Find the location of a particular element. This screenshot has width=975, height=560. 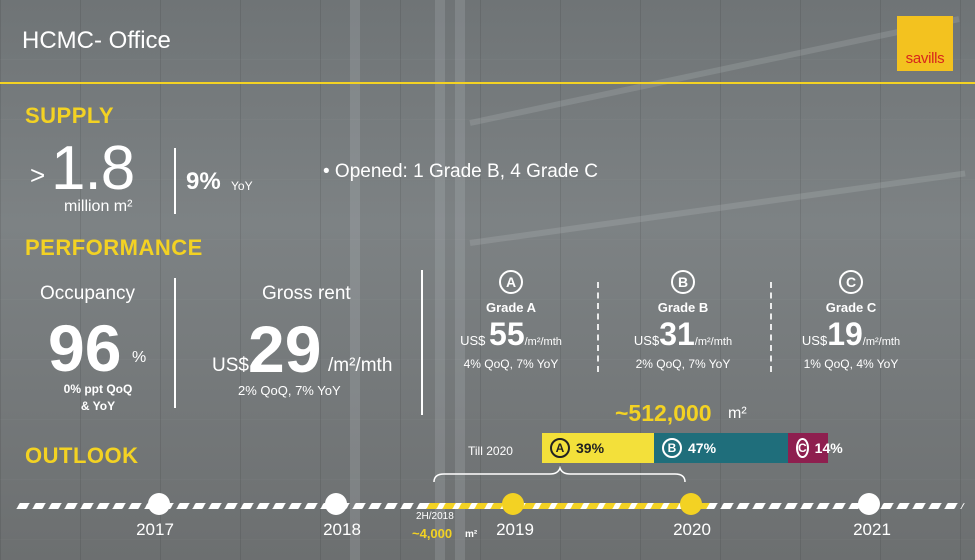

supply-heading: SUPPLY is located at coordinates (70, 115).